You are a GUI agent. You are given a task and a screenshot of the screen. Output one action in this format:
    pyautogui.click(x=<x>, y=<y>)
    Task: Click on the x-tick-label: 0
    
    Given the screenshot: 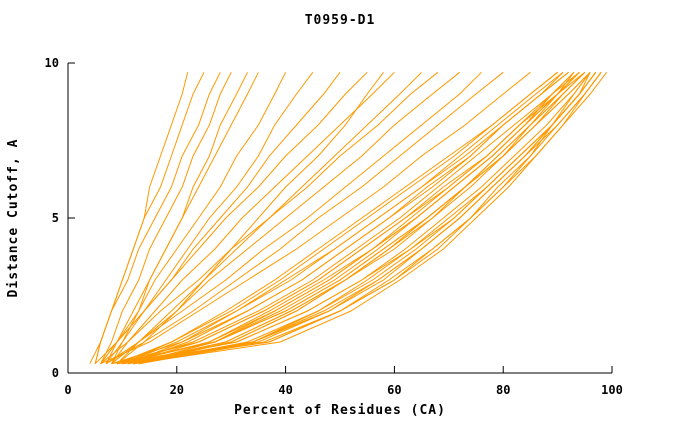 What is the action you would take?
    pyautogui.click(x=67, y=390)
    